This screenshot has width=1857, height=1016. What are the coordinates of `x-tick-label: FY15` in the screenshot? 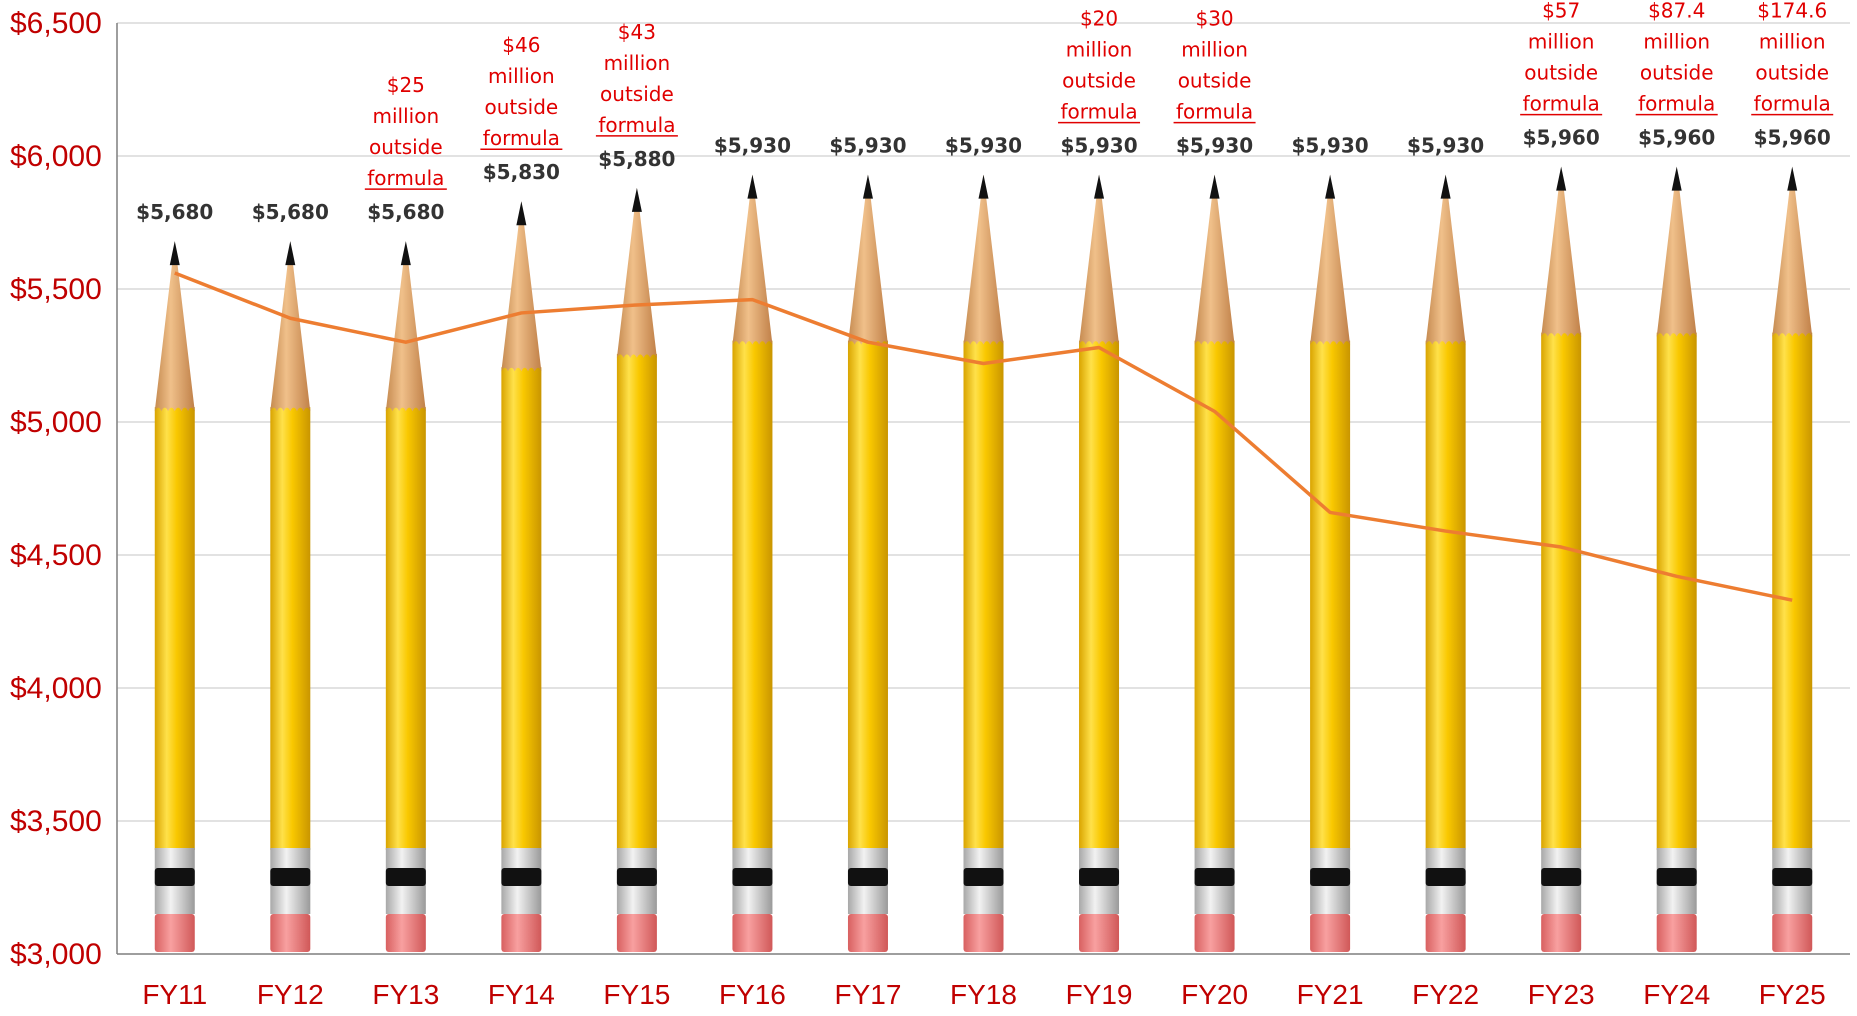 It's located at (636, 994).